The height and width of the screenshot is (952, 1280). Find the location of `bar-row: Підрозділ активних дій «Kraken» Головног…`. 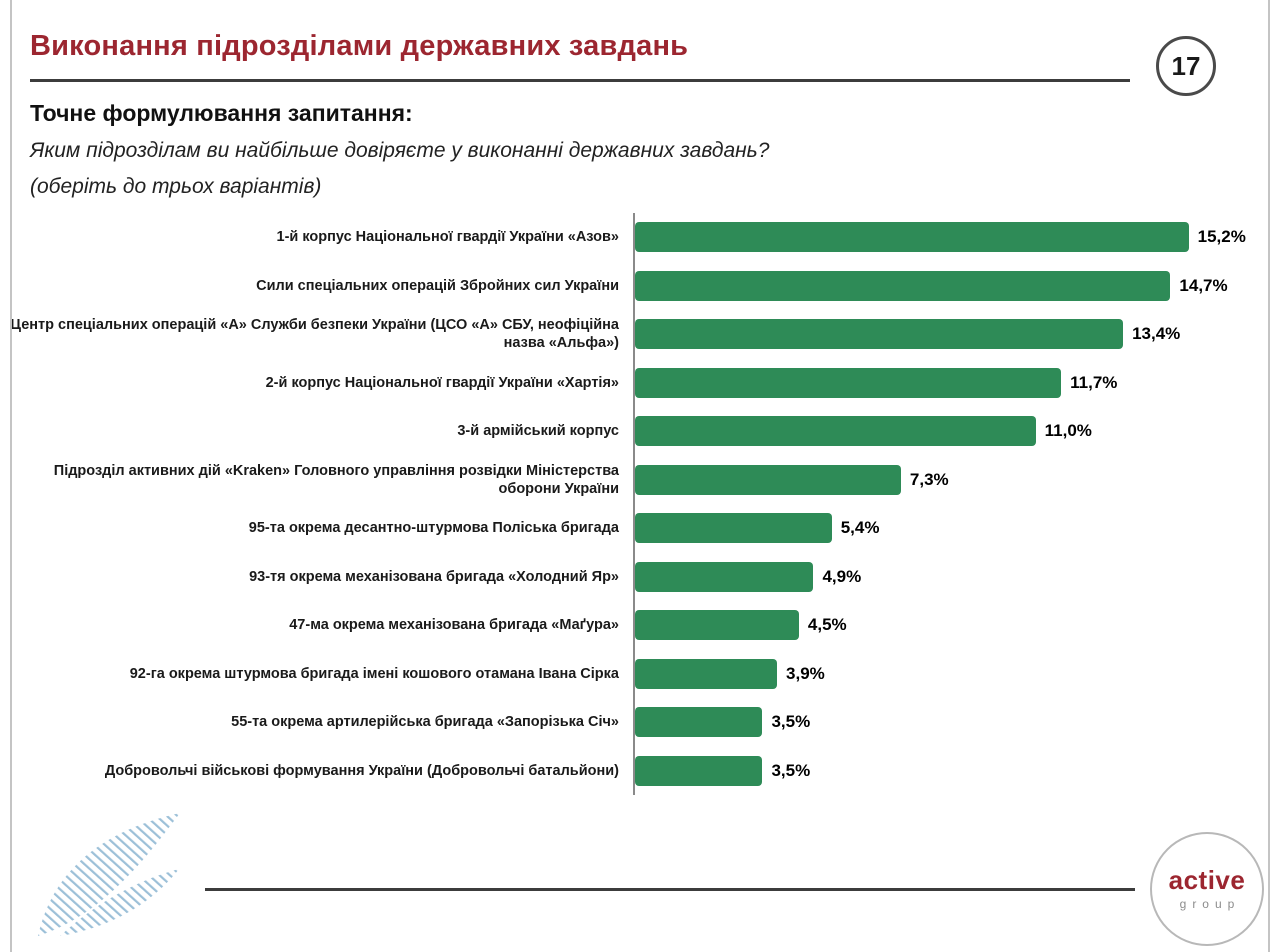

bar-row: Підрозділ активних дій «Kraken» Головног… is located at coordinates (635, 479).